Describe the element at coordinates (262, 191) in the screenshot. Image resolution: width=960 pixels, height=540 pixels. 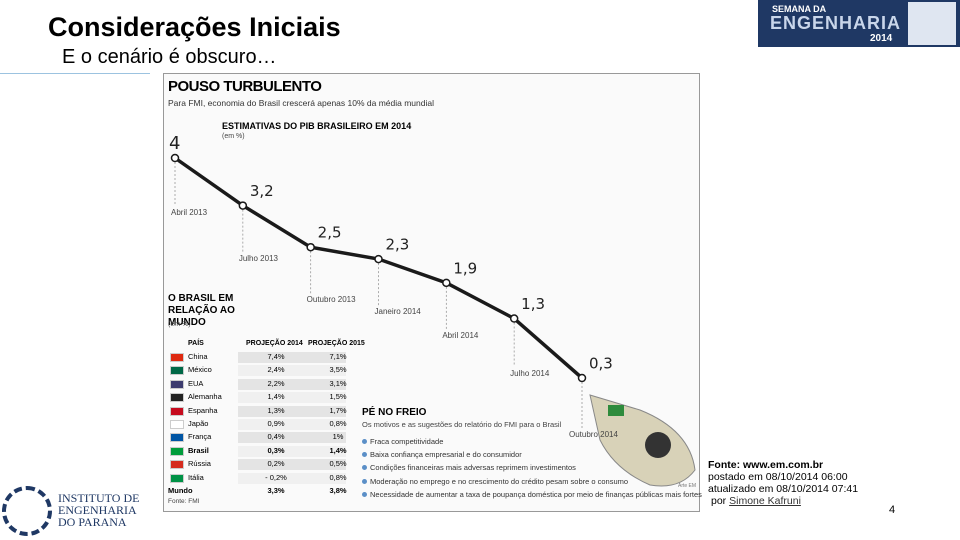
I see `data-label: 3,2` at that location.